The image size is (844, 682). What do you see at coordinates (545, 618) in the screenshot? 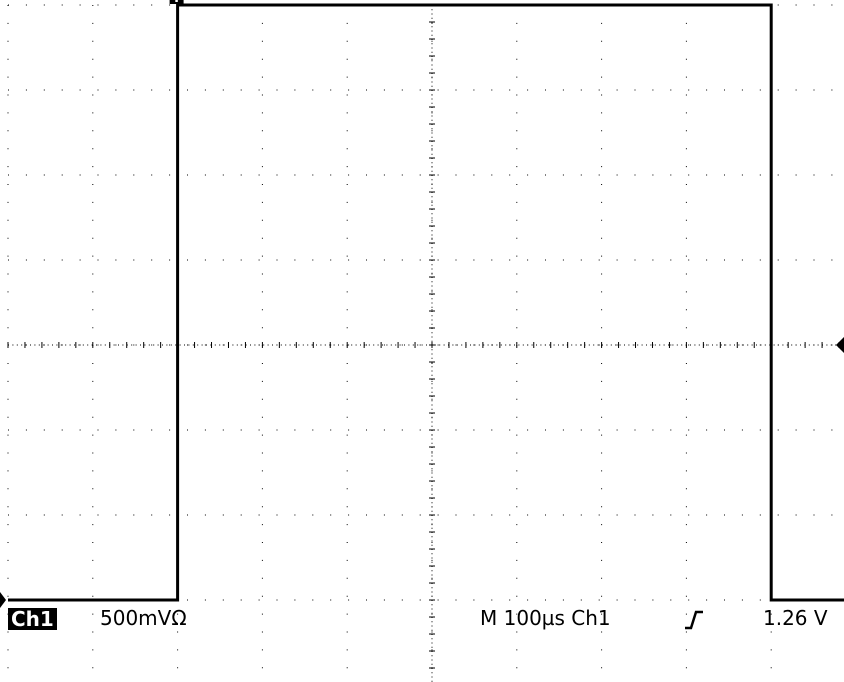
I see `timebase-readout: M 100µs Ch1` at bounding box center [545, 618].